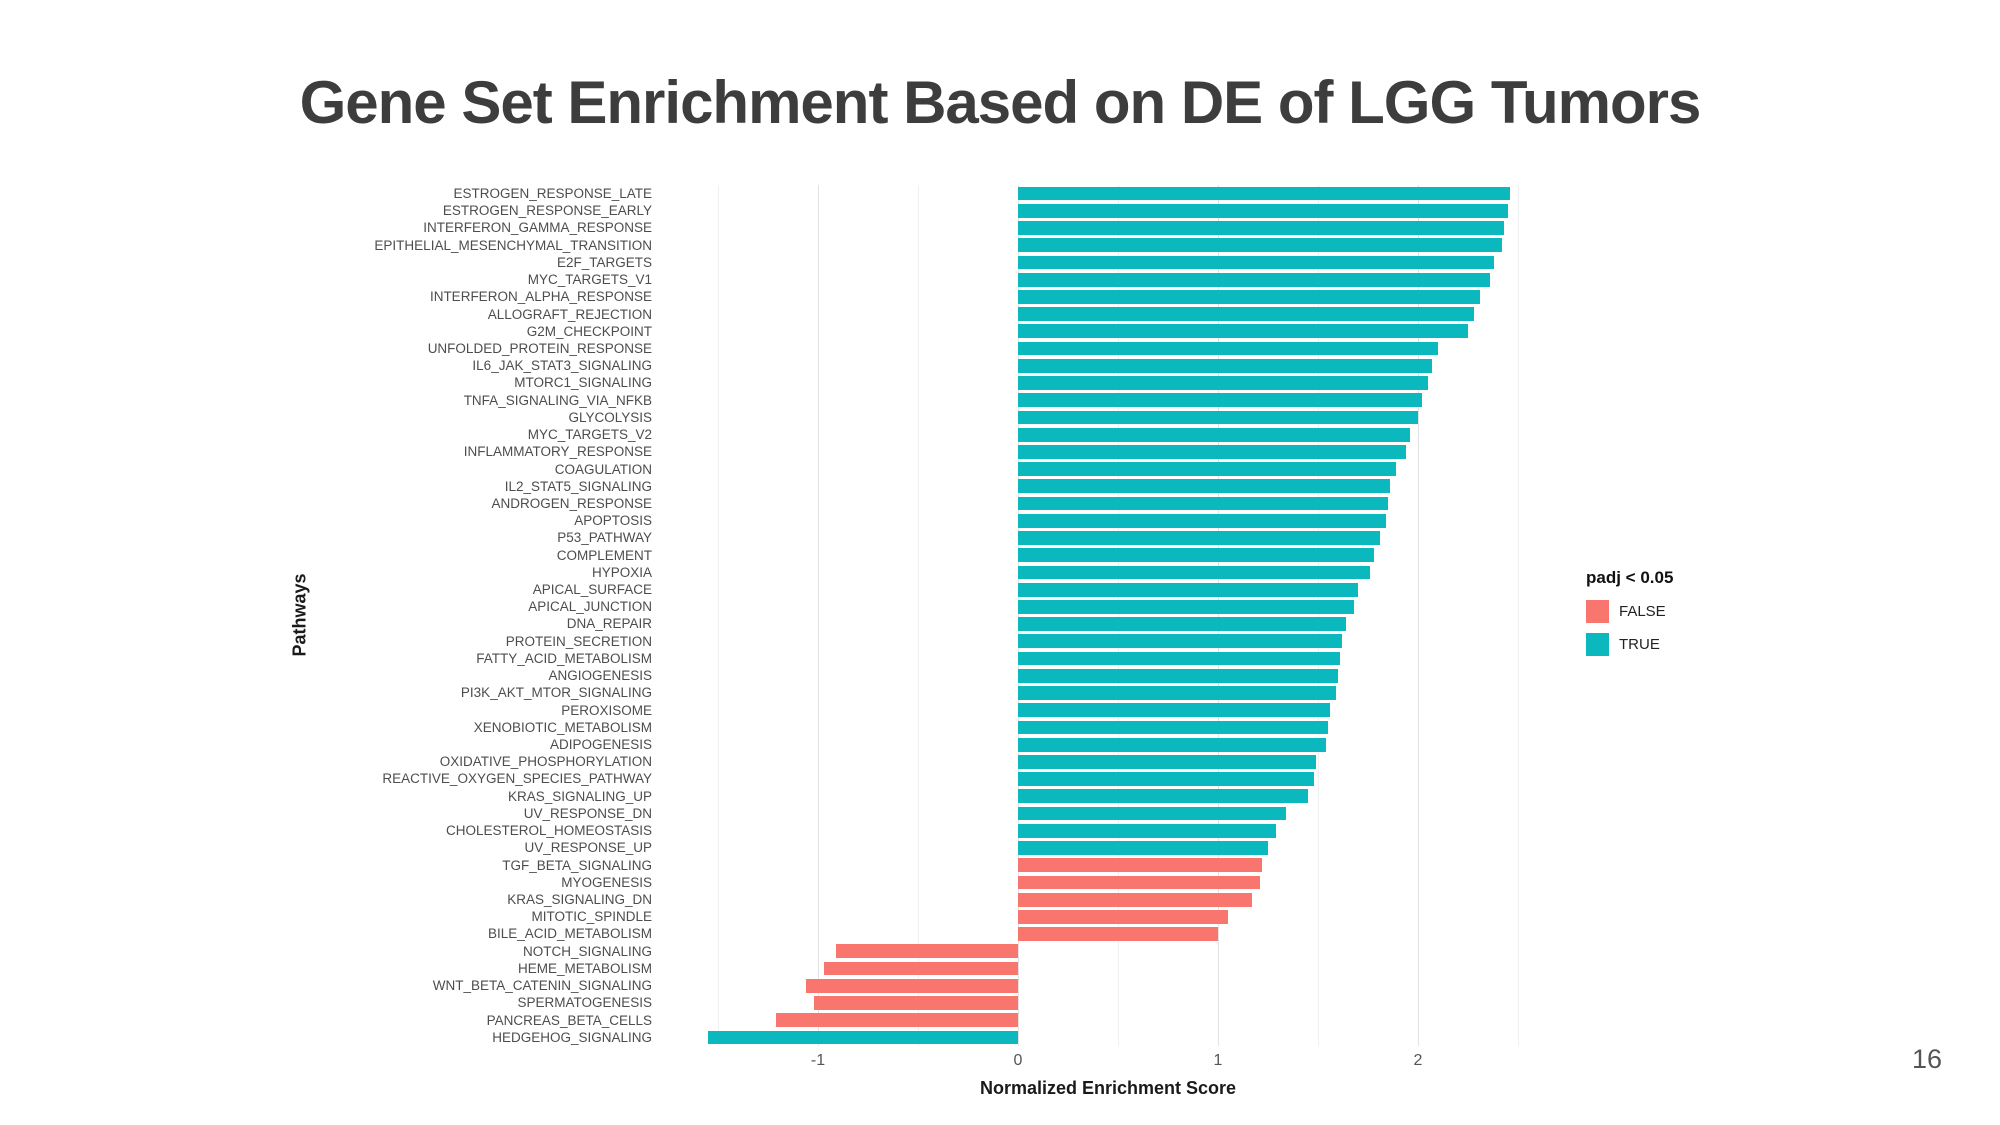  What do you see at coordinates (1000, 1063) in the screenshot?
I see `x-axis-tick-labels: -1 0 1 2` at bounding box center [1000, 1063].